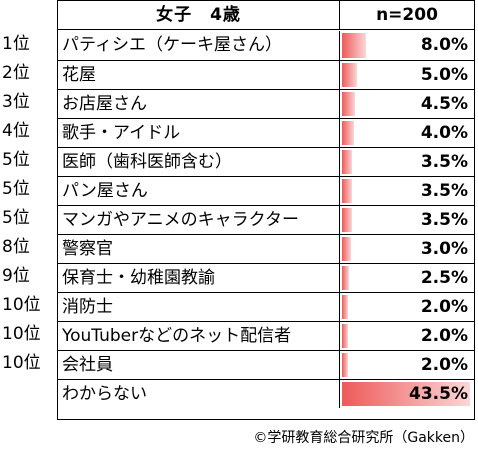  What do you see at coordinates (444, 45) in the screenshot?
I see `data-label: 8.0%` at bounding box center [444, 45].